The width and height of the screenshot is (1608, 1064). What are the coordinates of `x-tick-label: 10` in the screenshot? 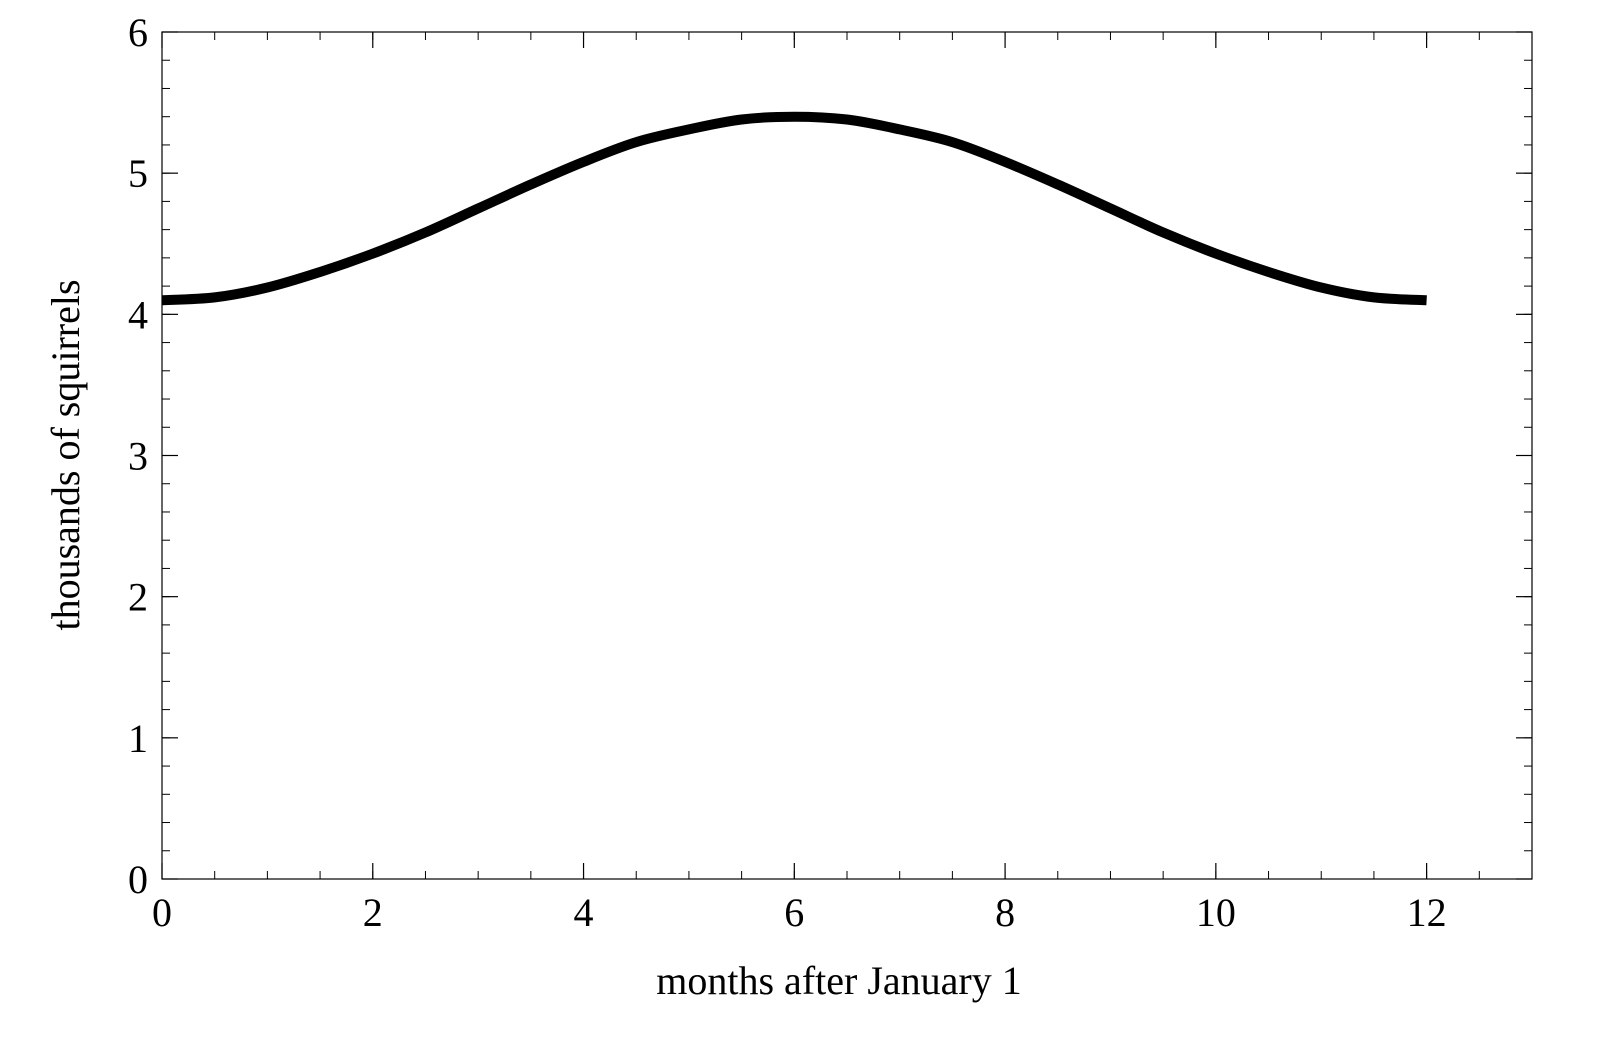 It's located at (1216, 912).